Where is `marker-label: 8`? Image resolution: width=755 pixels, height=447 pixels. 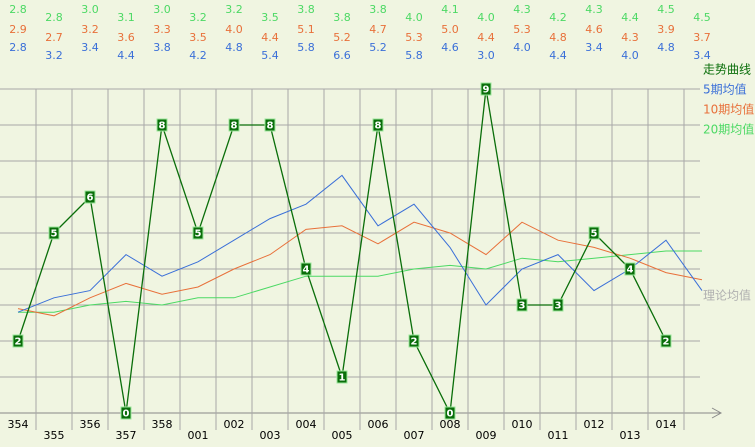 marker-label: 8 is located at coordinates (234, 126).